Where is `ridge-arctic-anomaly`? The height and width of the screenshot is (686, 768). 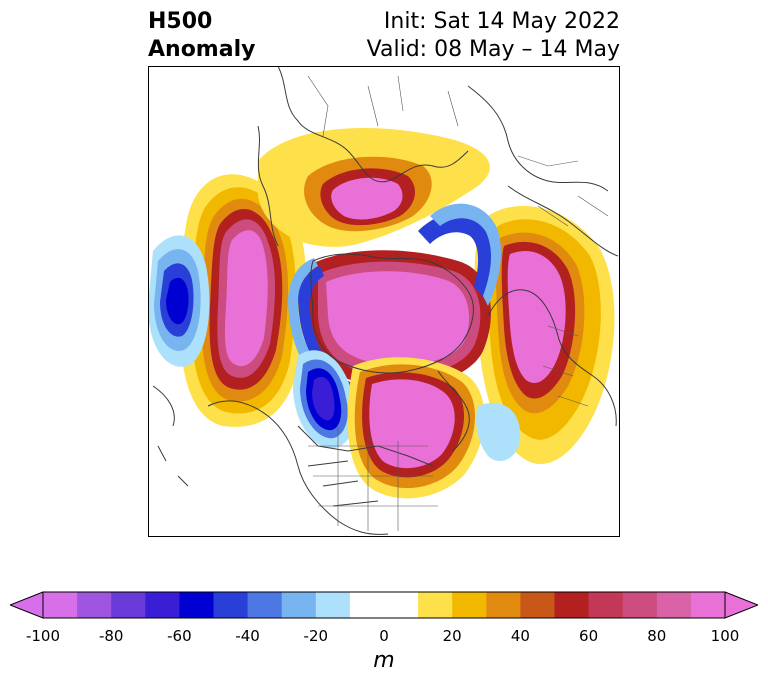
ridge-arctic-anomaly is located at coordinates (398, 318).